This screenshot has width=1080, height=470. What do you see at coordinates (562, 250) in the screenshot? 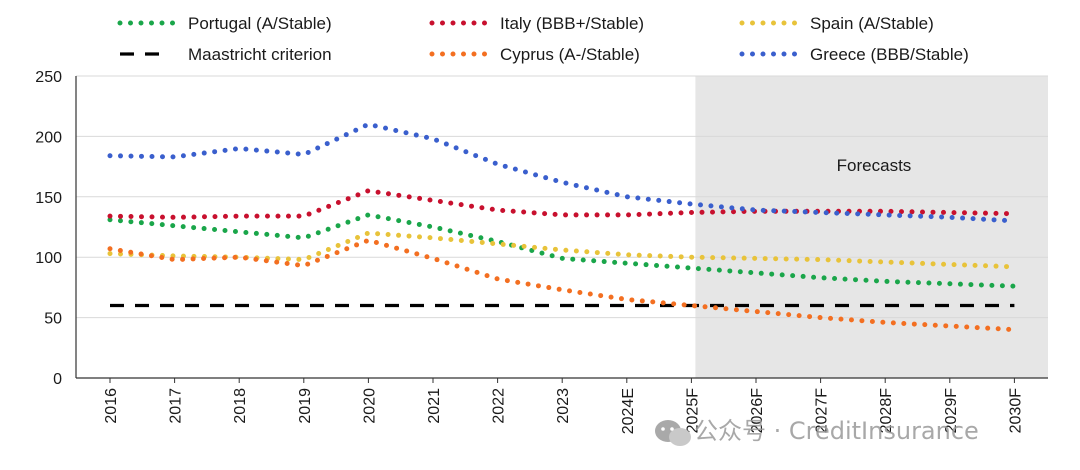
I see `series-line` at bounding box center [562, 250].